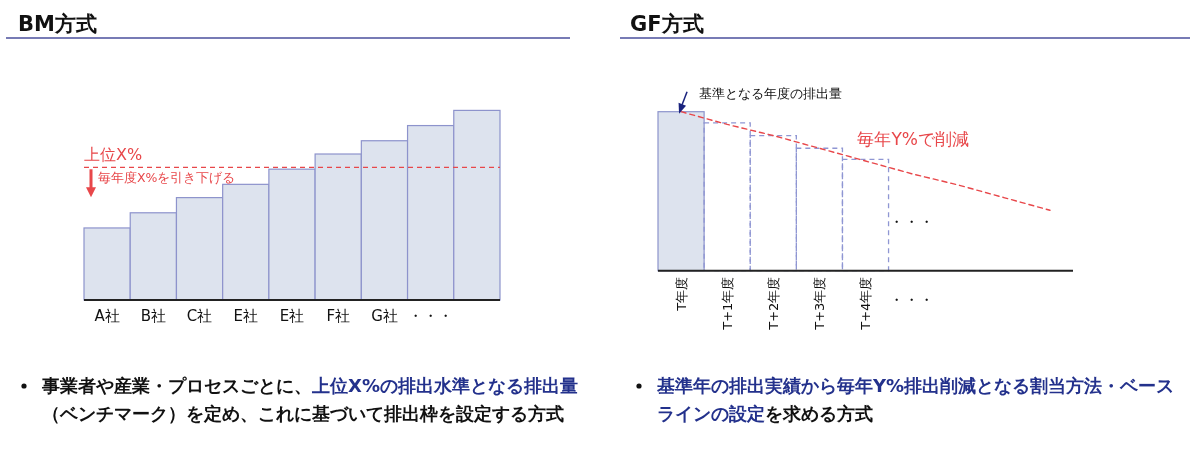 The image size is (1200, 456). What do you see at coordinates (819, 303) in the screenshot?
I see `x-tick-label: T+3年度` at bounding box center [819, 303].